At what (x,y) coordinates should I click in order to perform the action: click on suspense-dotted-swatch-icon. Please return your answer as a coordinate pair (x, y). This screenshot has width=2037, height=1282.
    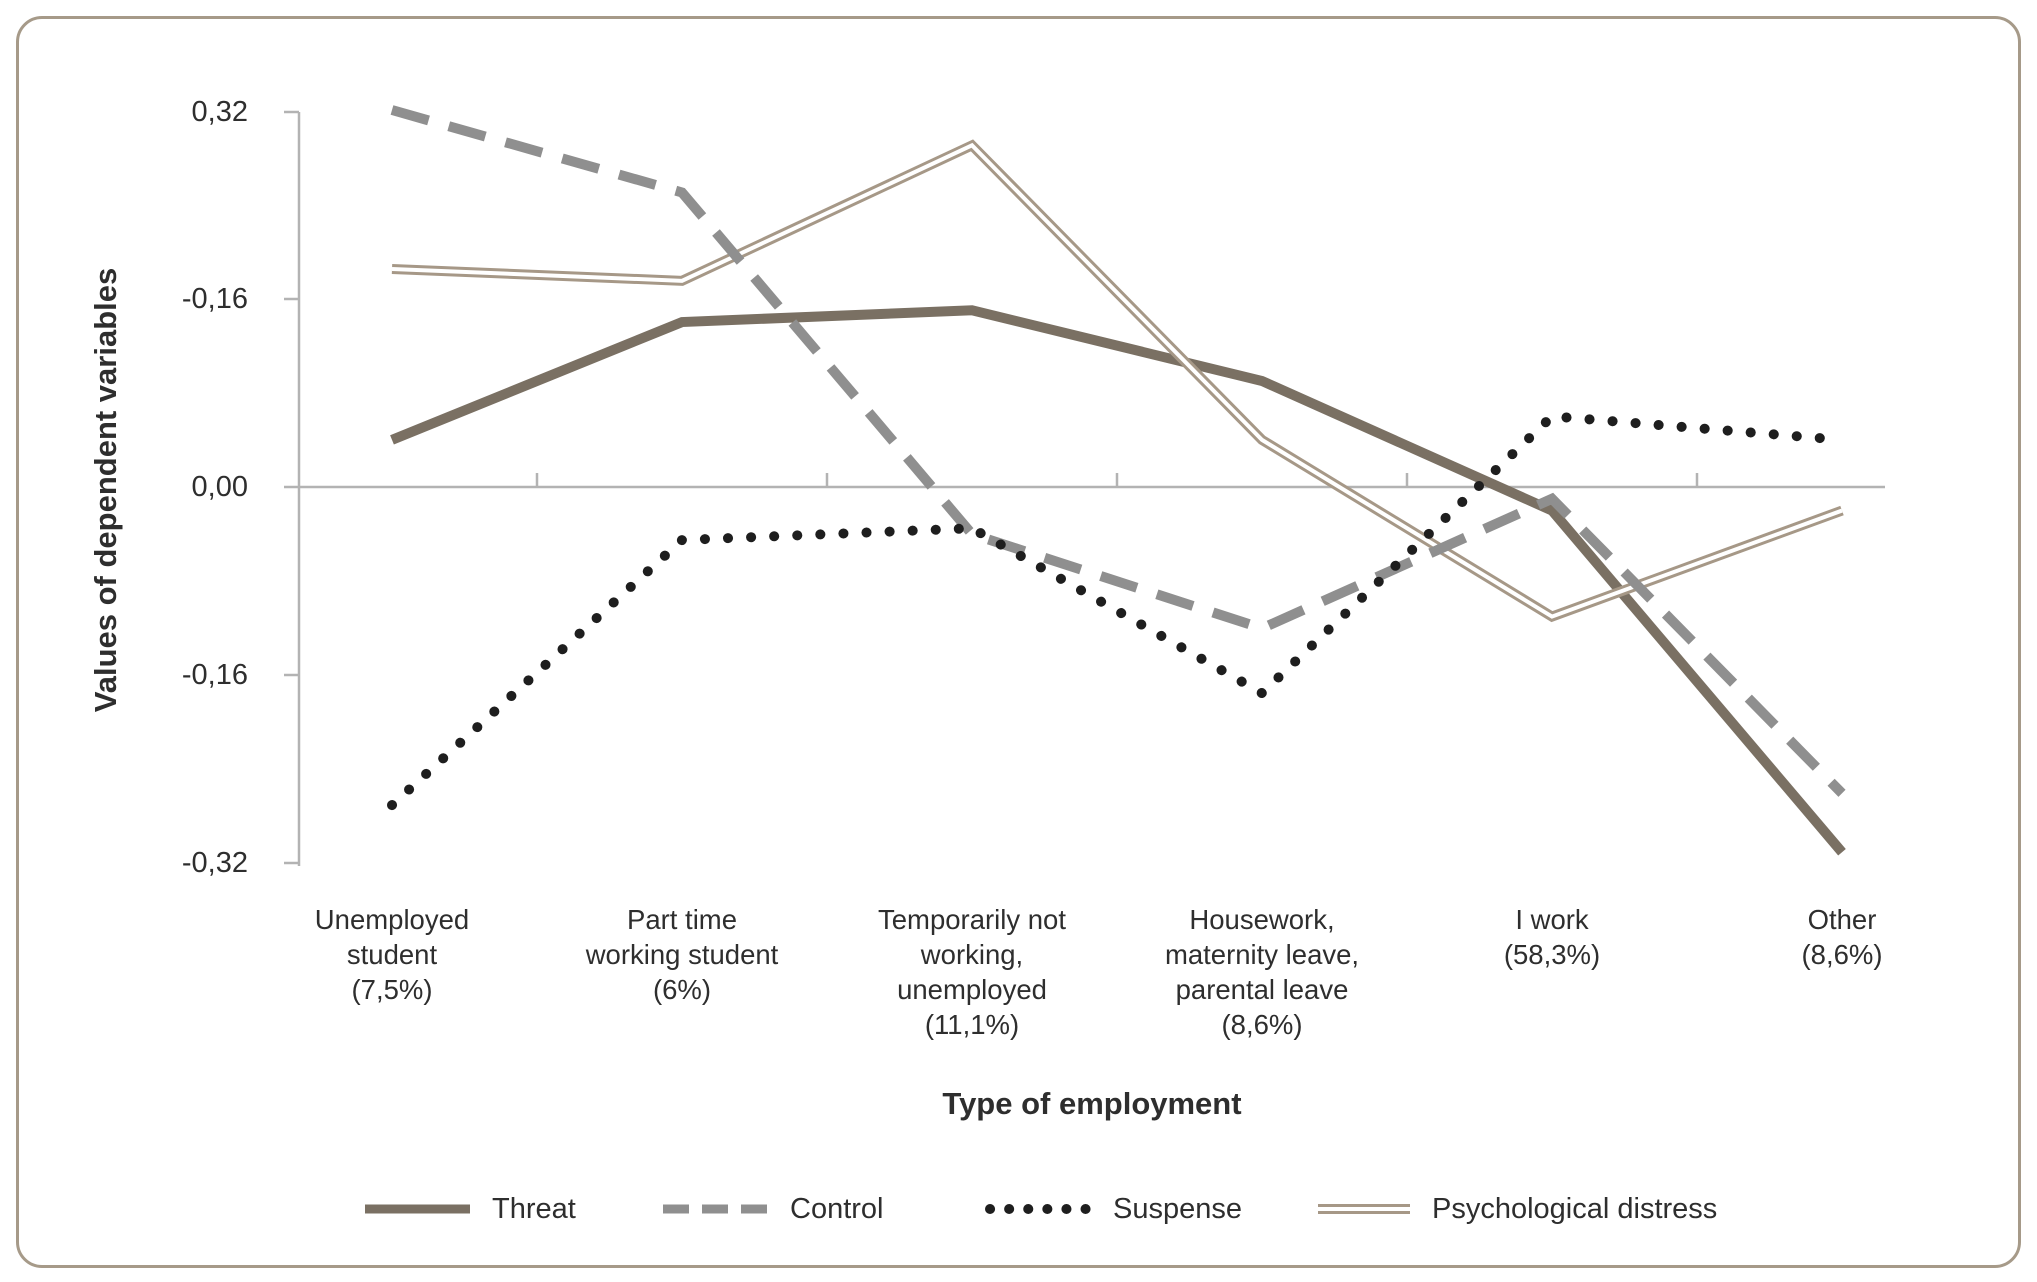
    Looking at the image, I should click on (1038, 1209).